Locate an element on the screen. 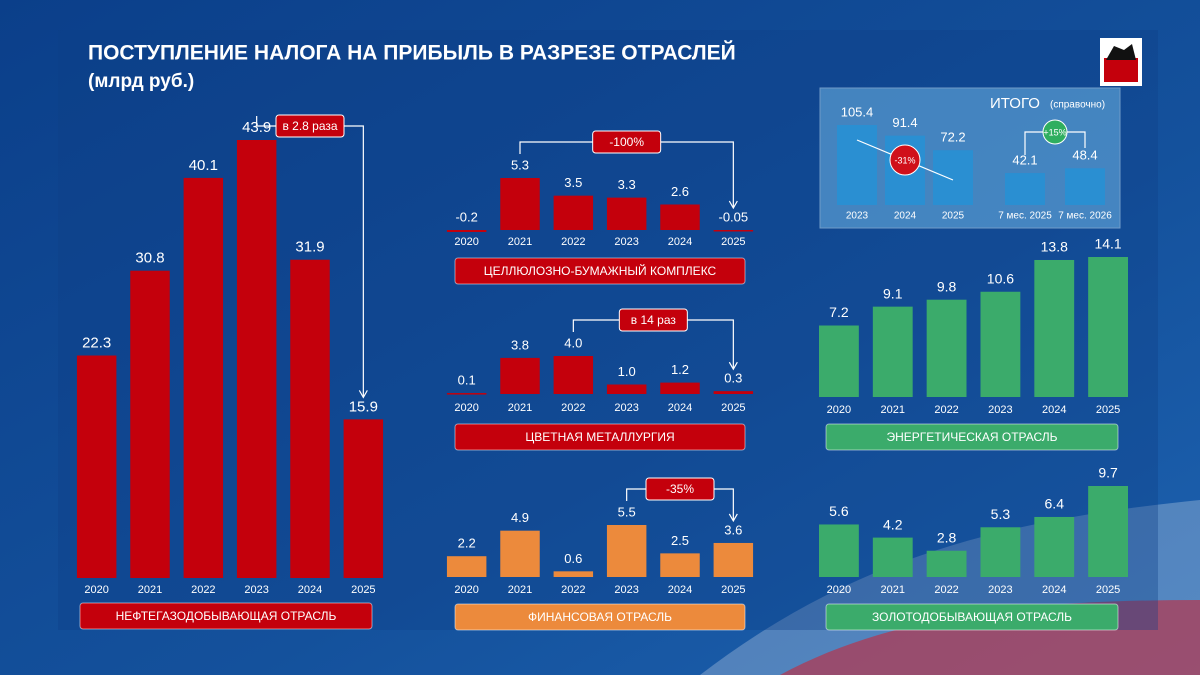 This screenshot has width=1200, height=675. value-label: 22.3 is located at coordinates (96, 342).